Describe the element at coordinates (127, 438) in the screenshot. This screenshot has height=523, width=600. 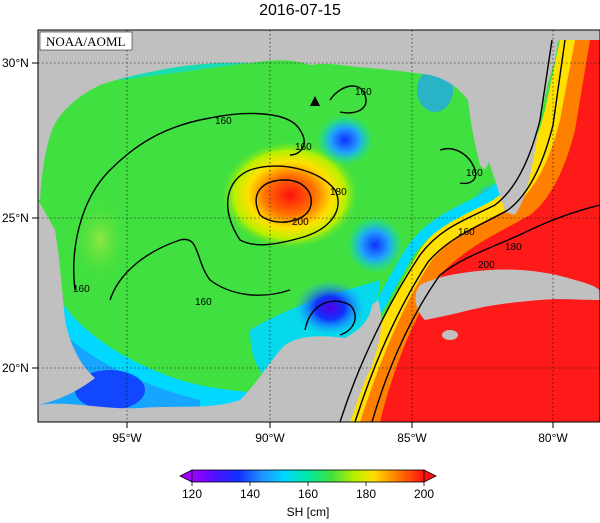
I see `lon-label: 95°W` at that location.